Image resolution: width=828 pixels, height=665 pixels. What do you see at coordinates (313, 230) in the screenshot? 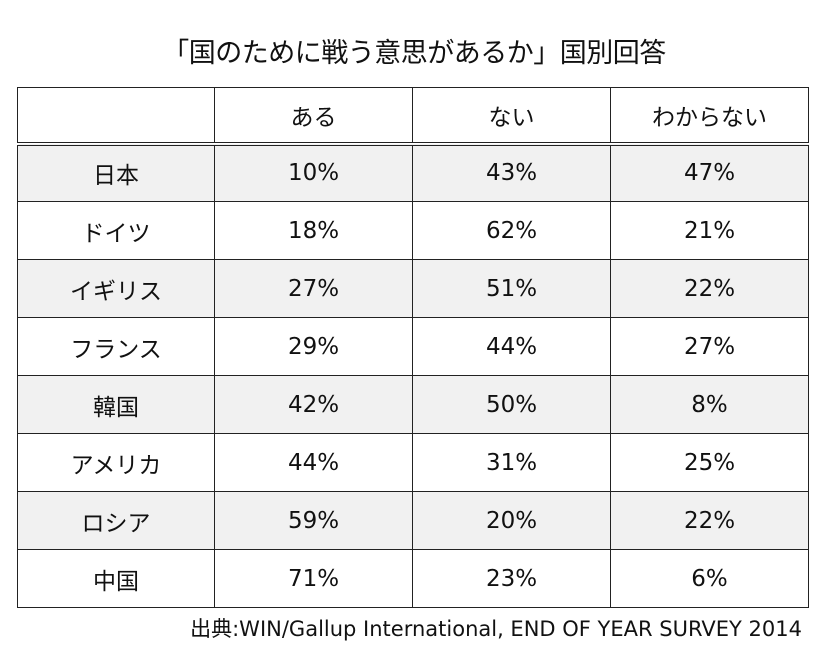
I see `value-cell-yes: 18%` at bounding box center [313, 230].